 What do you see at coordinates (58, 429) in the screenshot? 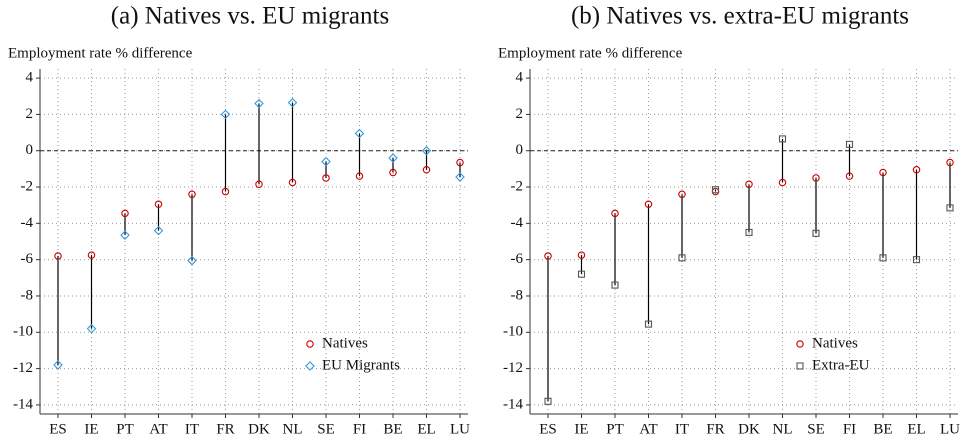
I see `x-tick-label: ES` at bounding box center [58, 429].